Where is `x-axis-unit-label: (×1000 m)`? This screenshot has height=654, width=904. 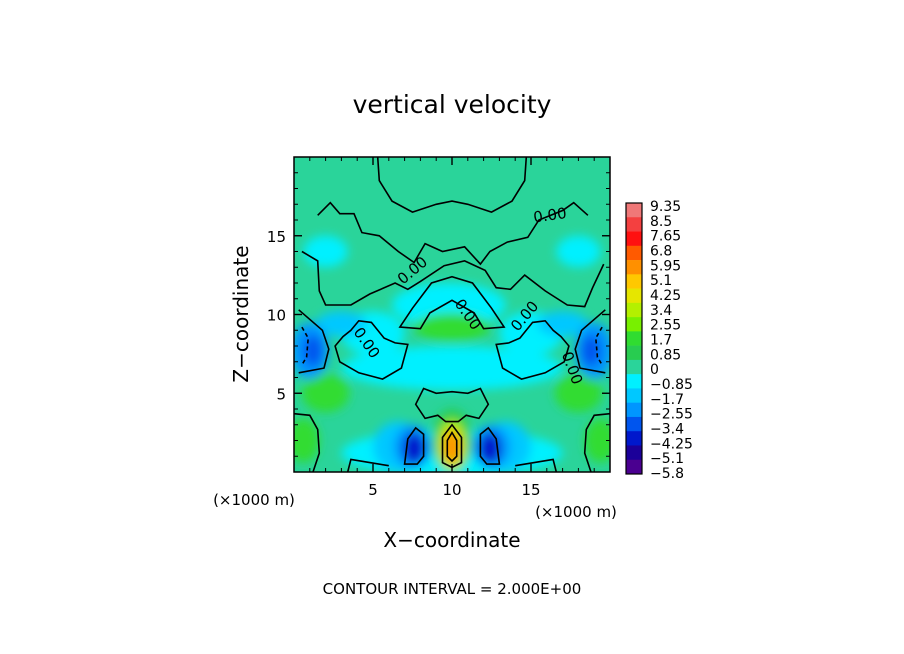
x-axis-unit-label: (×1000 m) is located at coordinates (254, 500).